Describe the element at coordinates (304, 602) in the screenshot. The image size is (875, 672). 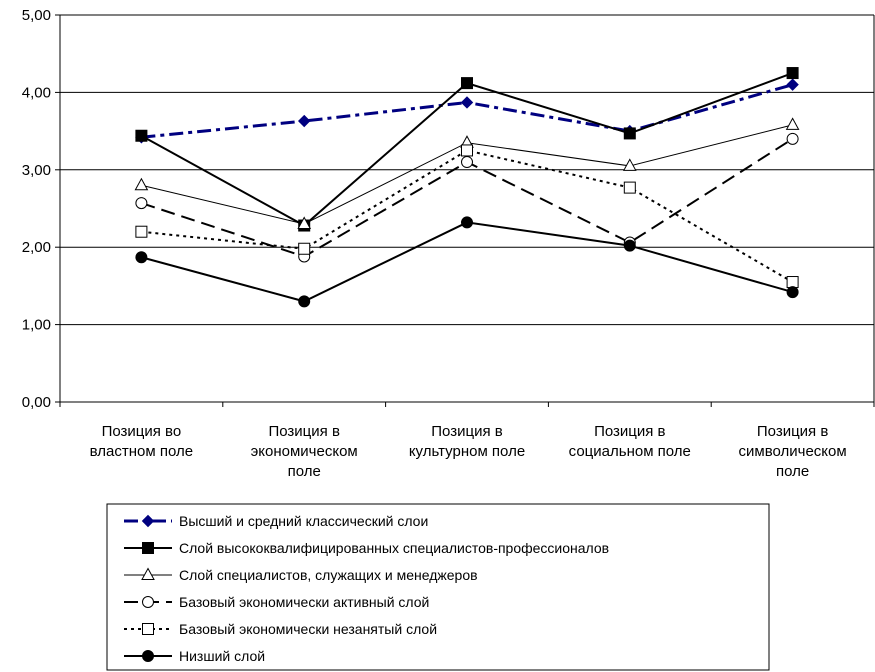
I see `legend-label: Базовый экономически активный слой` at that location.